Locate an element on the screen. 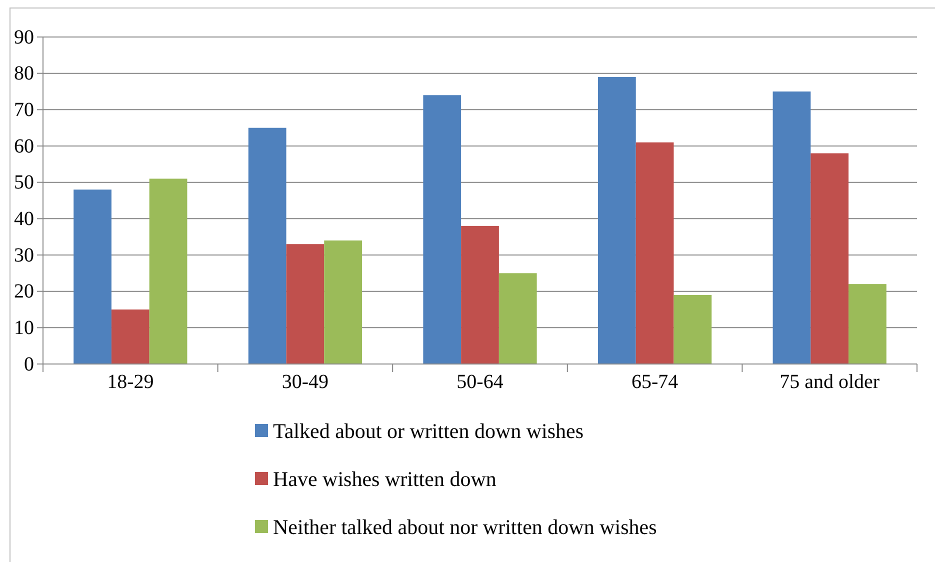 The width and height of the screenshot is (935, 562). legend-label: Have wishes written down is located at coordinates (385, 479).